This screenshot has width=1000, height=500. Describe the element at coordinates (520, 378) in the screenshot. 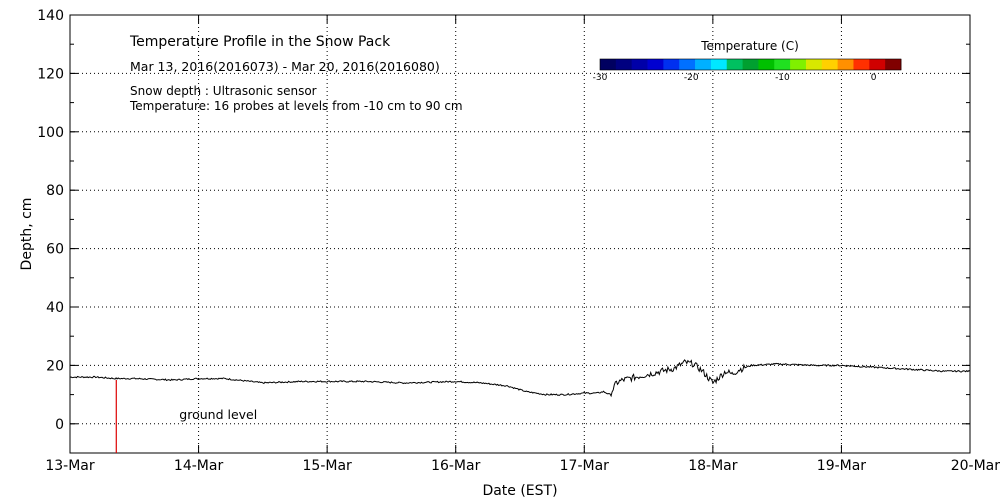

I see `snow-depth-series-line` at that location.